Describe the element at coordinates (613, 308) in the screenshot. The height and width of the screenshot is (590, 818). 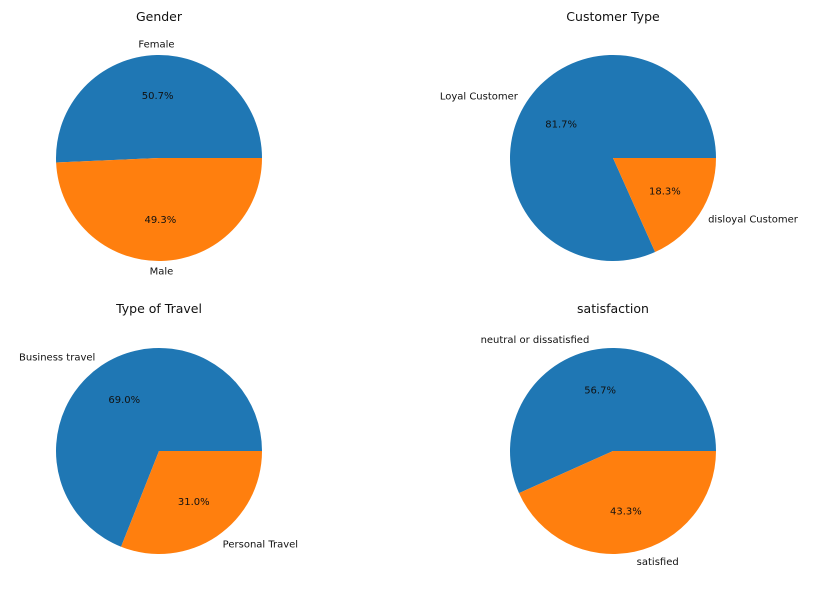
I see `chart-title: satisfaction` at that location.